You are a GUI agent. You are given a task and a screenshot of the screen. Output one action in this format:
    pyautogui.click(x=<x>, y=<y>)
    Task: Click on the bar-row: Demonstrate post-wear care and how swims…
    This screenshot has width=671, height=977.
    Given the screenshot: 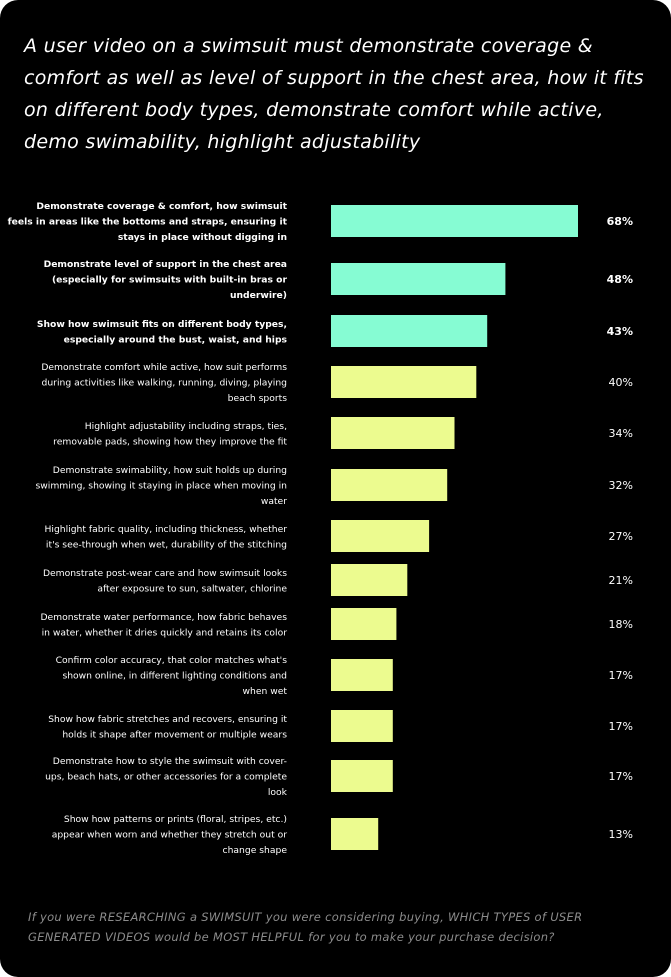 What is the action you would take?
    pyautogui.click(x=338, y=580)
    